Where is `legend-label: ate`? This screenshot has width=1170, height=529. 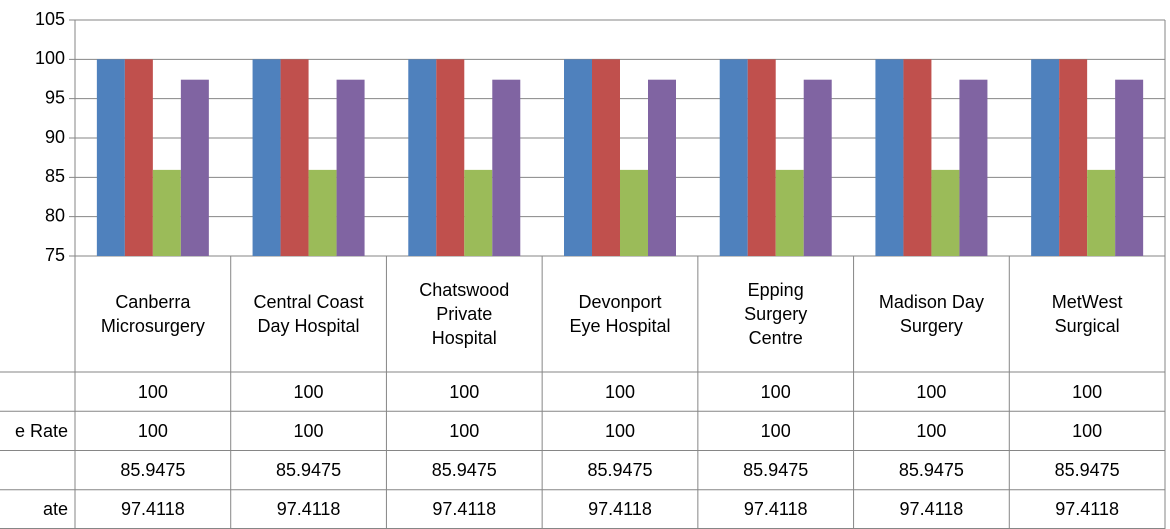 legend-label: ate is located at coordinates (55, 509).